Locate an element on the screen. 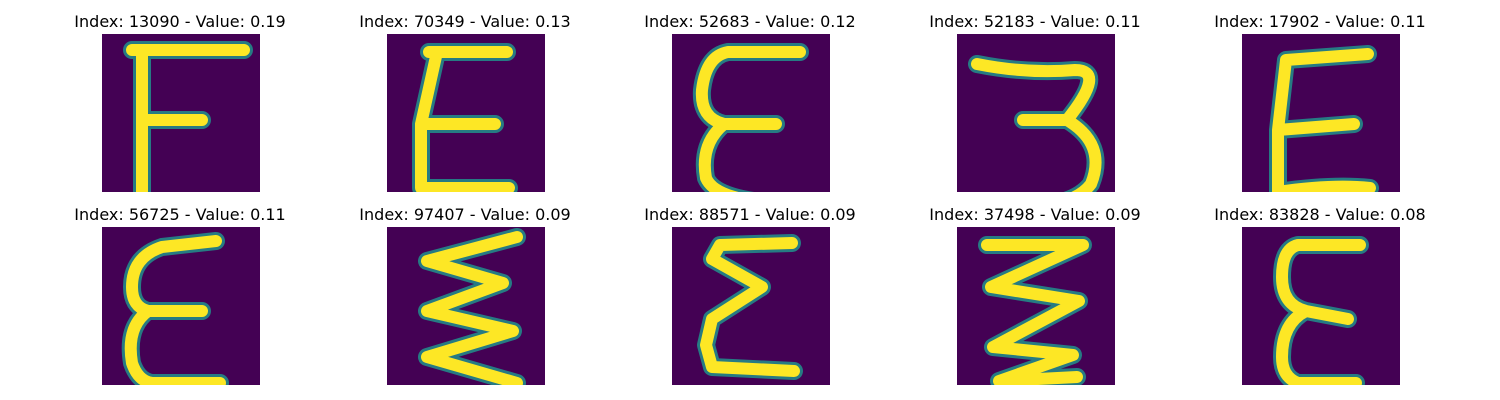 This screenshot has width=1500, height=400. panel-7: Index: 97407 - Value: 0.09 is located at coordinates (465, 295).